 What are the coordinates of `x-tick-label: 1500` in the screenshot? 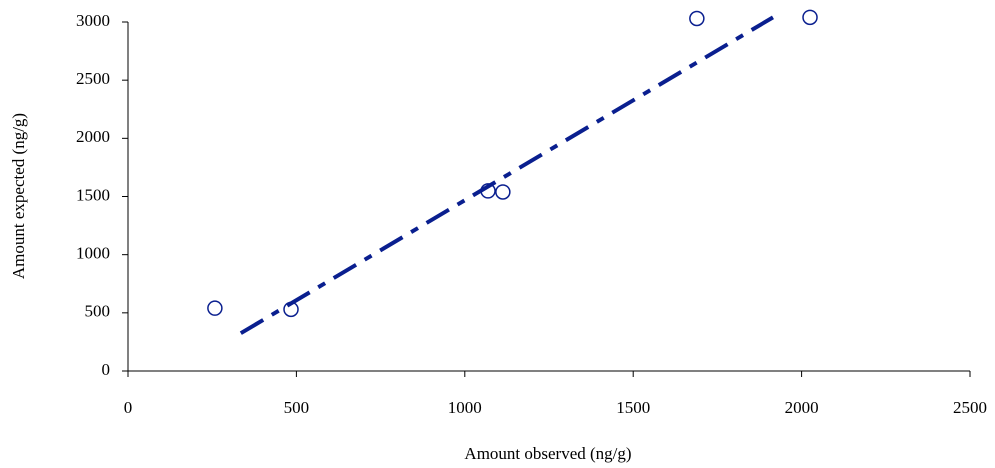 It's located at (633, 407).